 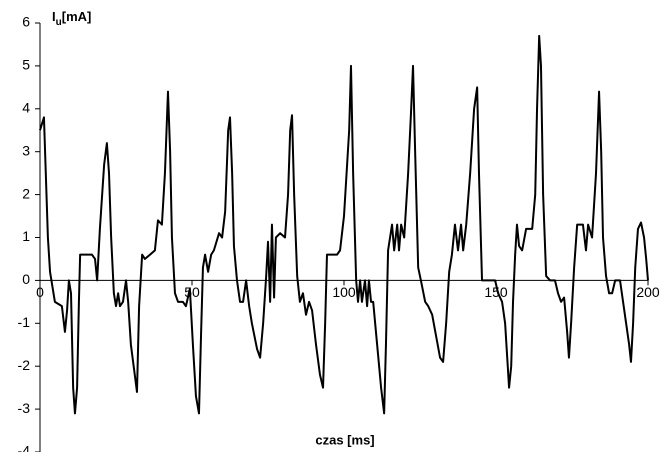 I want to click on x-tick-label: 150, so click(x=496, y=292).